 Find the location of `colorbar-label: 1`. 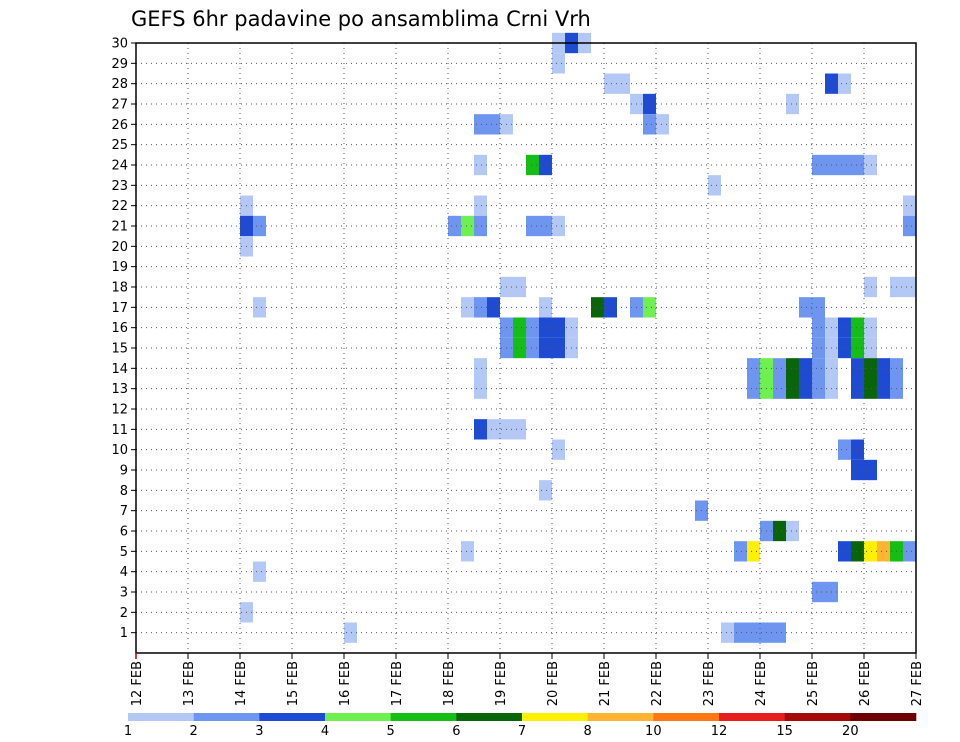

colorbar-label: 1 is located at coordinates (128, 731).